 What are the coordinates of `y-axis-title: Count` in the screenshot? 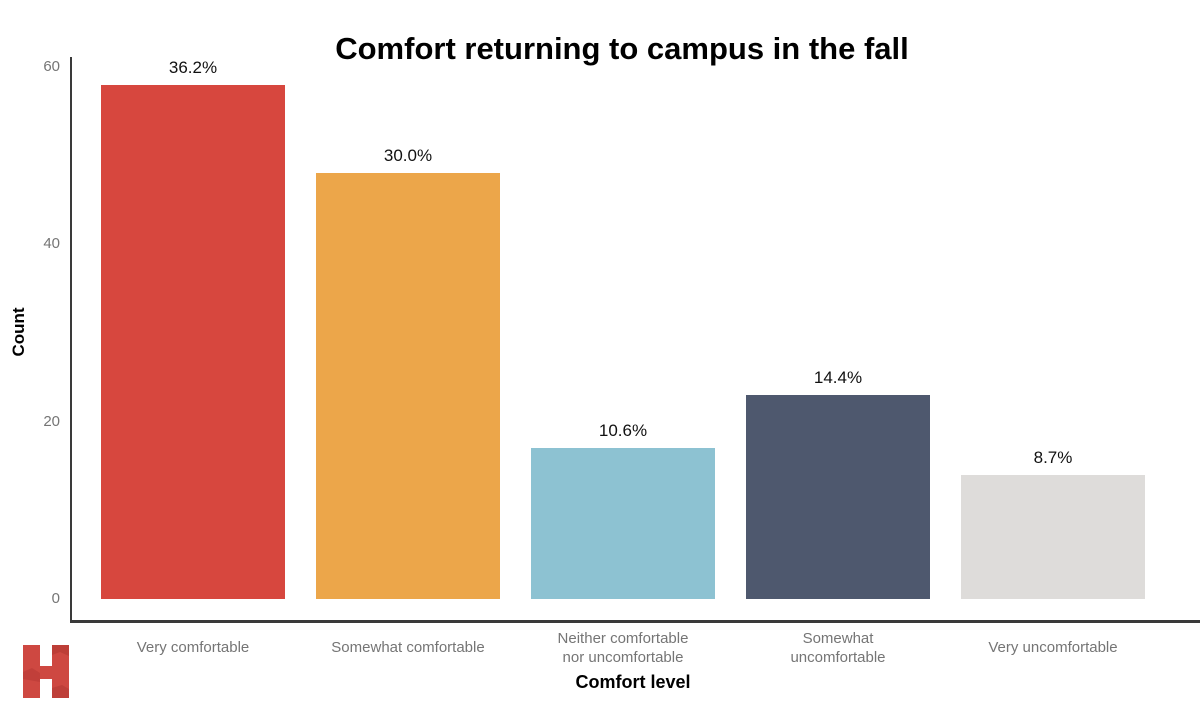 It's located at (18, 332).